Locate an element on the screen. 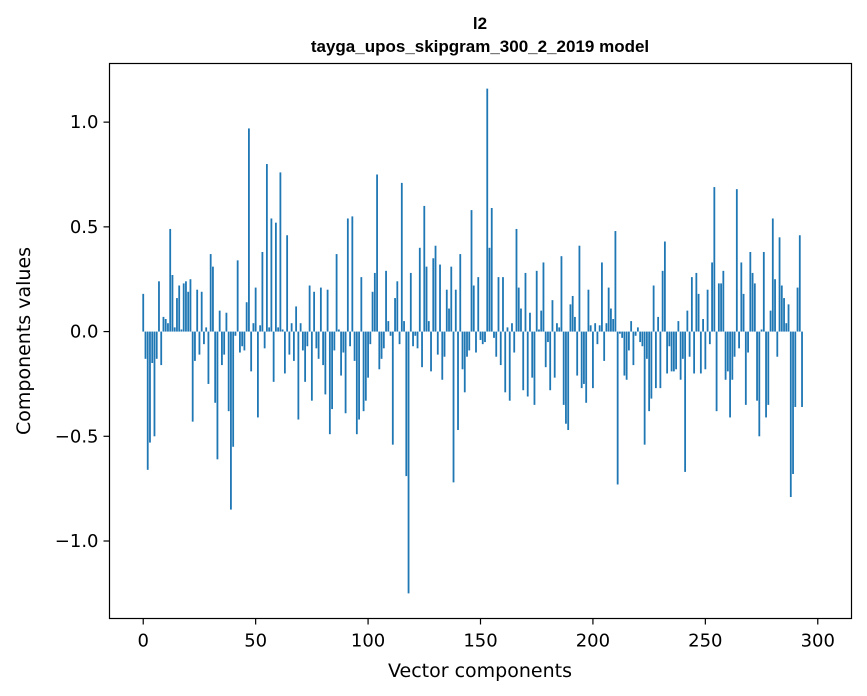 This screenshot has width=867, height=696. x-axis-label: Vector components is located at coordinates (480, 671).